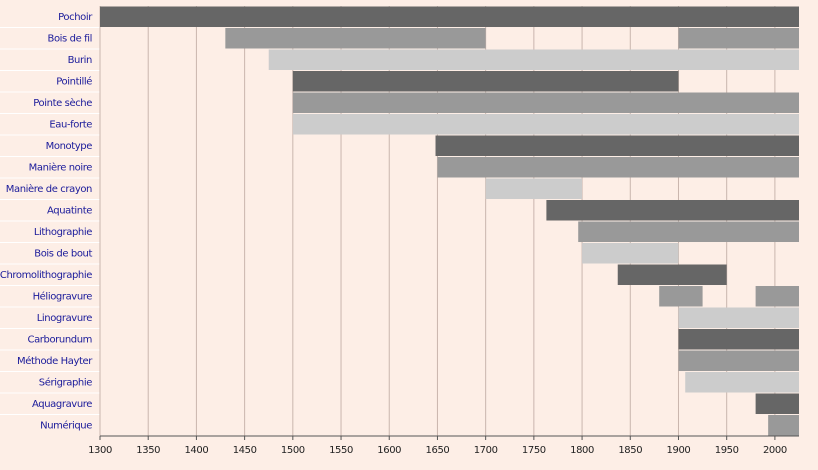  I want to click on x-tick-label: 1650, so click(438, 450).